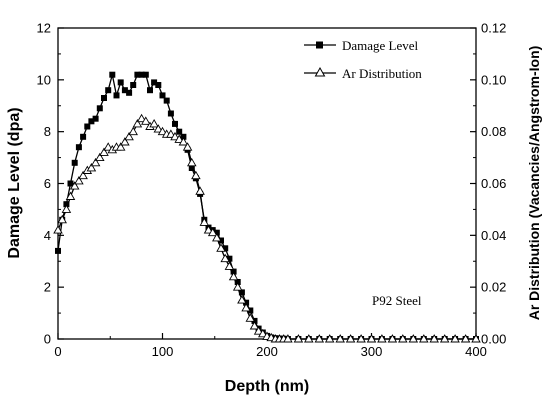 This screenshot has width=550, height=400. Describe the element at coordinates (319, 45) in the screenshot. I see `legend-damage-marker` at that location.